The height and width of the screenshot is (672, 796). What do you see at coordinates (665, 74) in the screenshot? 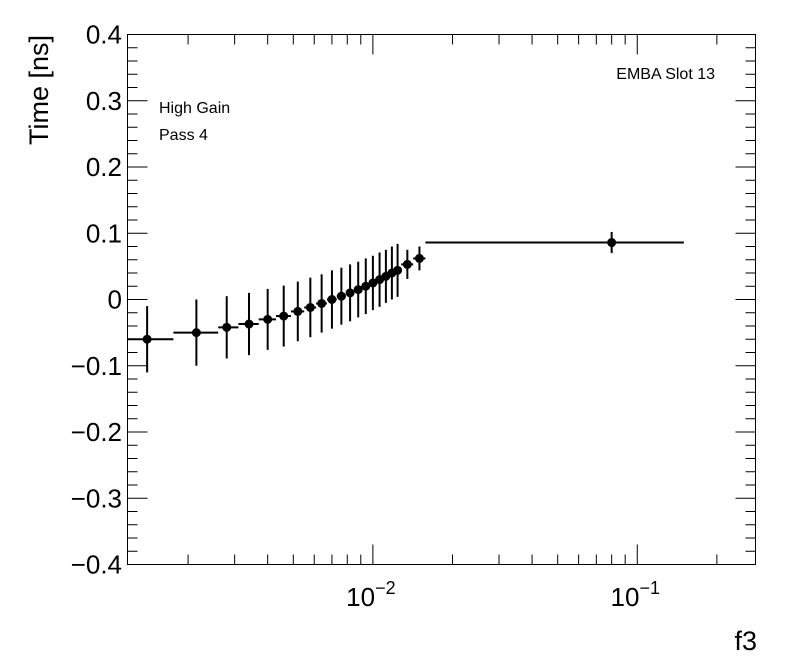
I see `annotation-slot: EMBA Slot 13` at bounding box center [665, 74].